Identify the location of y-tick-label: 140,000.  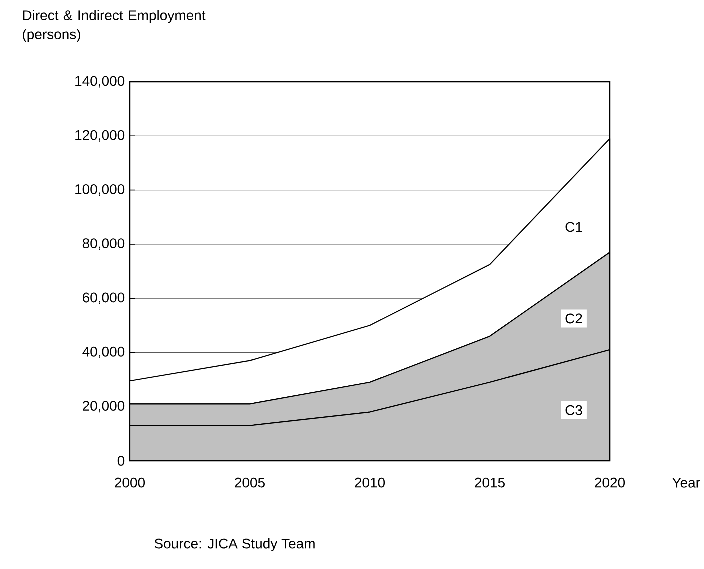
(100, 82).